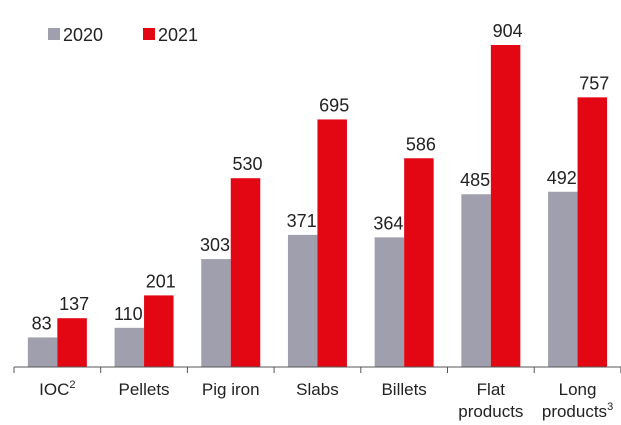 Image resolution: width=621 pixels, height=425 pixels. I want to click on footnote-mark: 2, so click(72, 385).